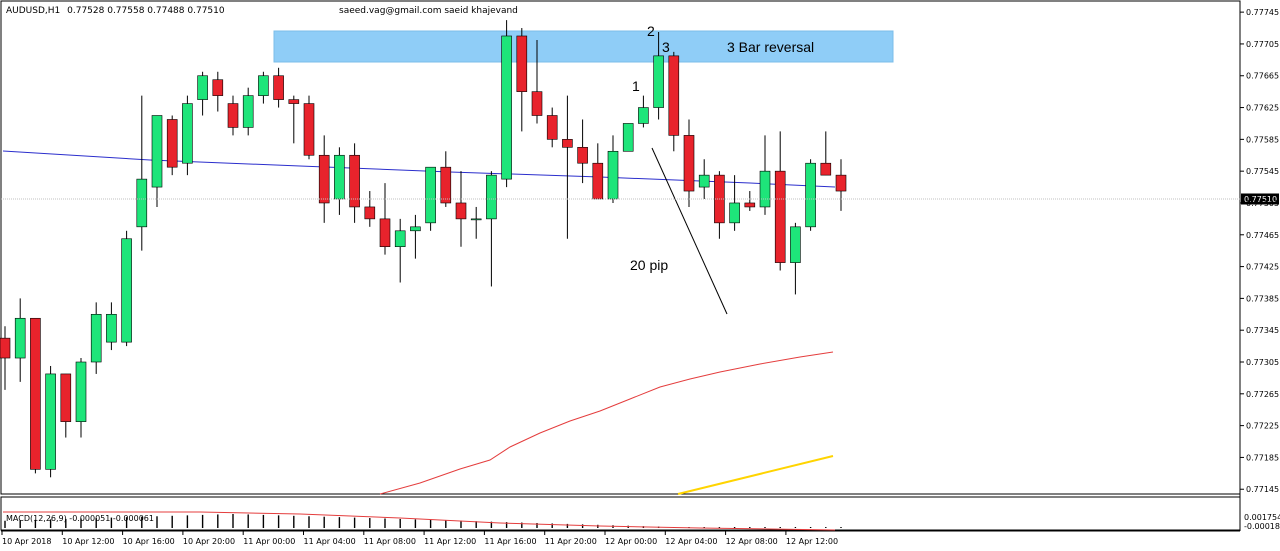  Describe the element at coordinates (1262, 394) in the screenshot. I see `y-tick-label: 0.77265` at that location.